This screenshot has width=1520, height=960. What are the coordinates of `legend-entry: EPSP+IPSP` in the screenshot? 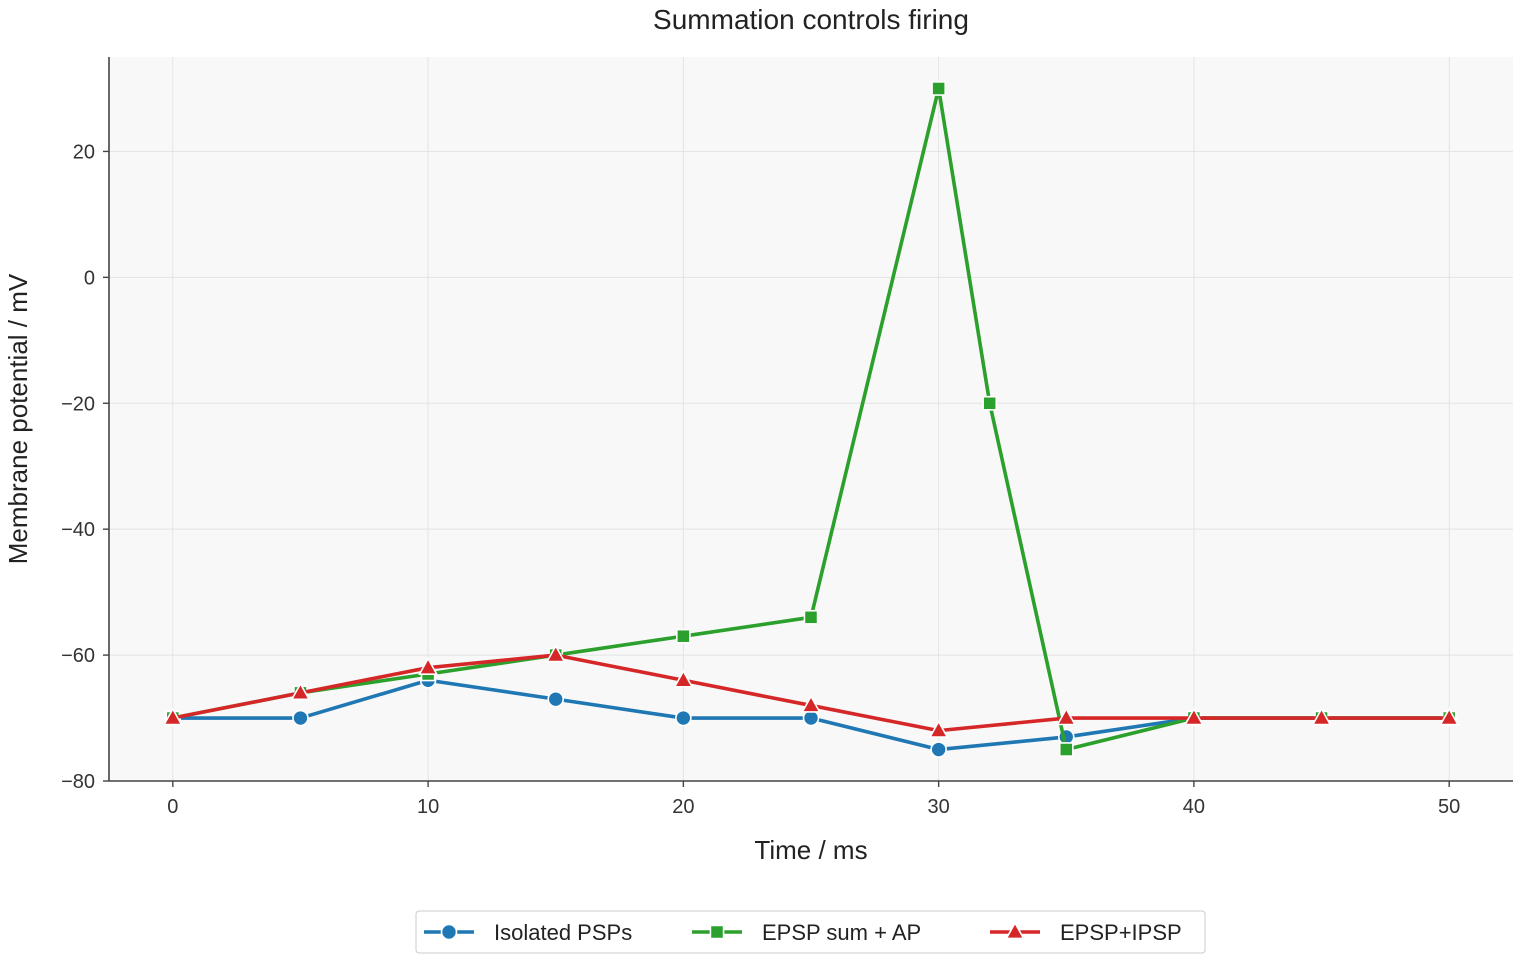 It's located at (1086, 932).